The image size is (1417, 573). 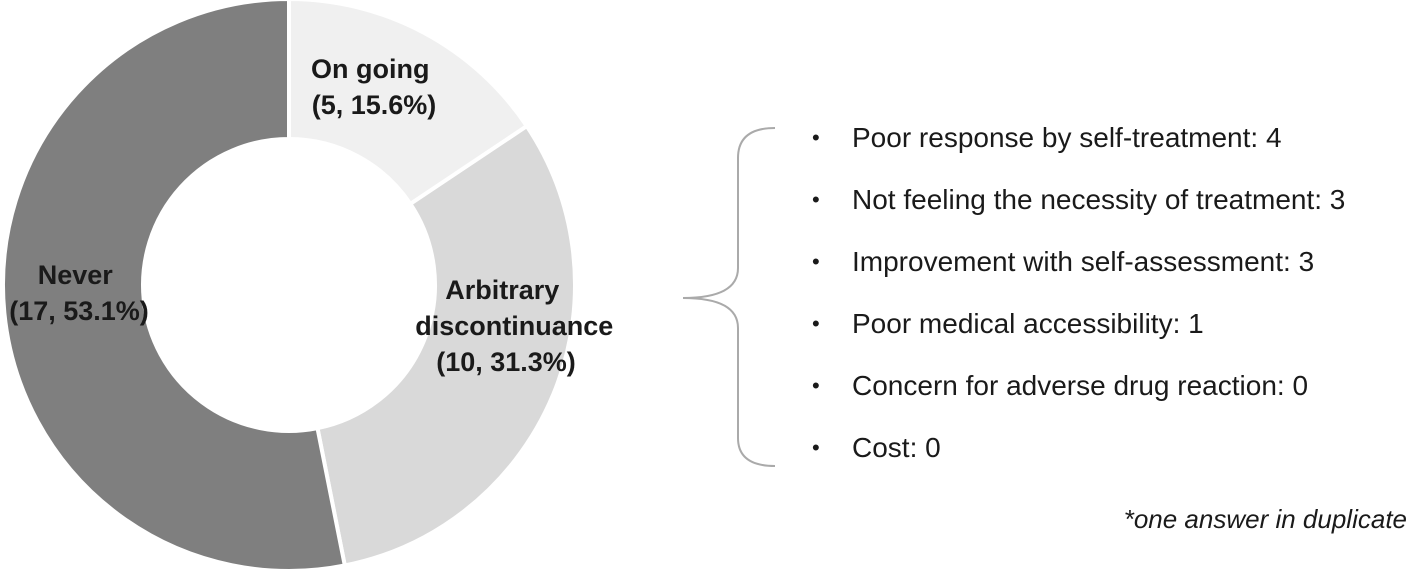 What do you see at coordinates (502, 290) in the screenshot?
I see `slice-name-arbitrary-line-1: Arbitrary` at bounding box center [502, 290].